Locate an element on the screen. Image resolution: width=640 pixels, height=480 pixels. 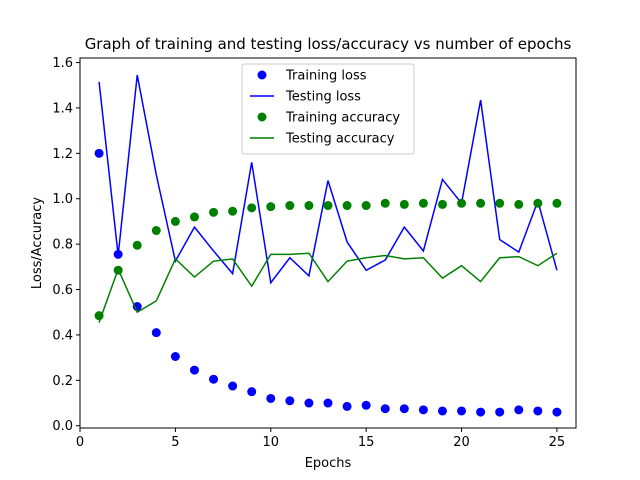
y-tick-label: 0.6 is located at coordinates (62, 290).